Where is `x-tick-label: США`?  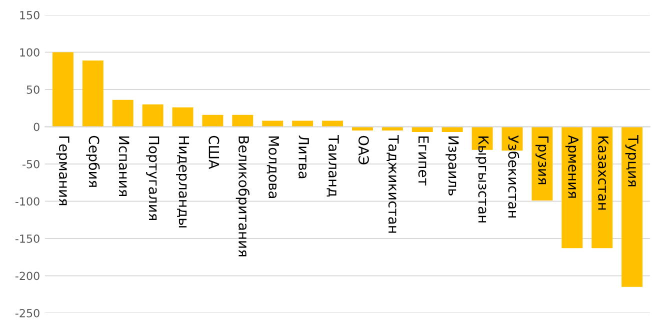
x-tick-label: США is located at coordinates (214, 153).